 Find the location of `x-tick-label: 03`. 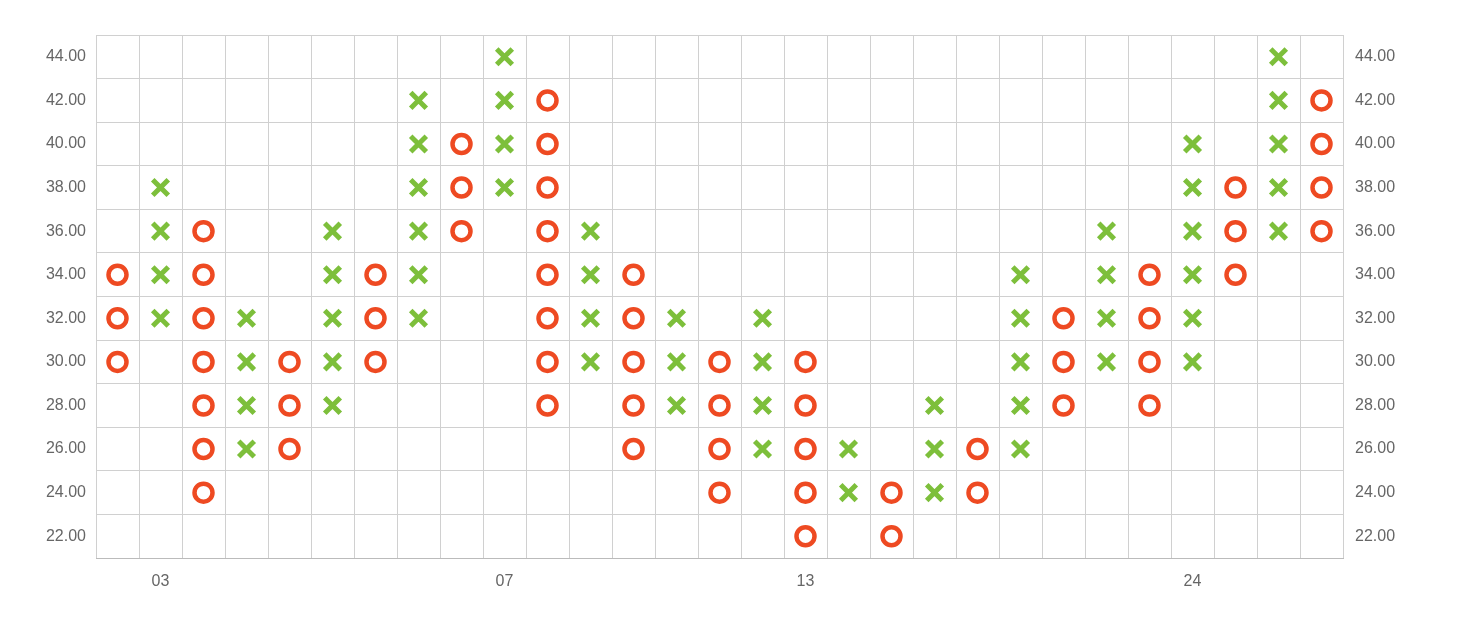

x-tick-label: 03 is located at coordinates (160, 581).